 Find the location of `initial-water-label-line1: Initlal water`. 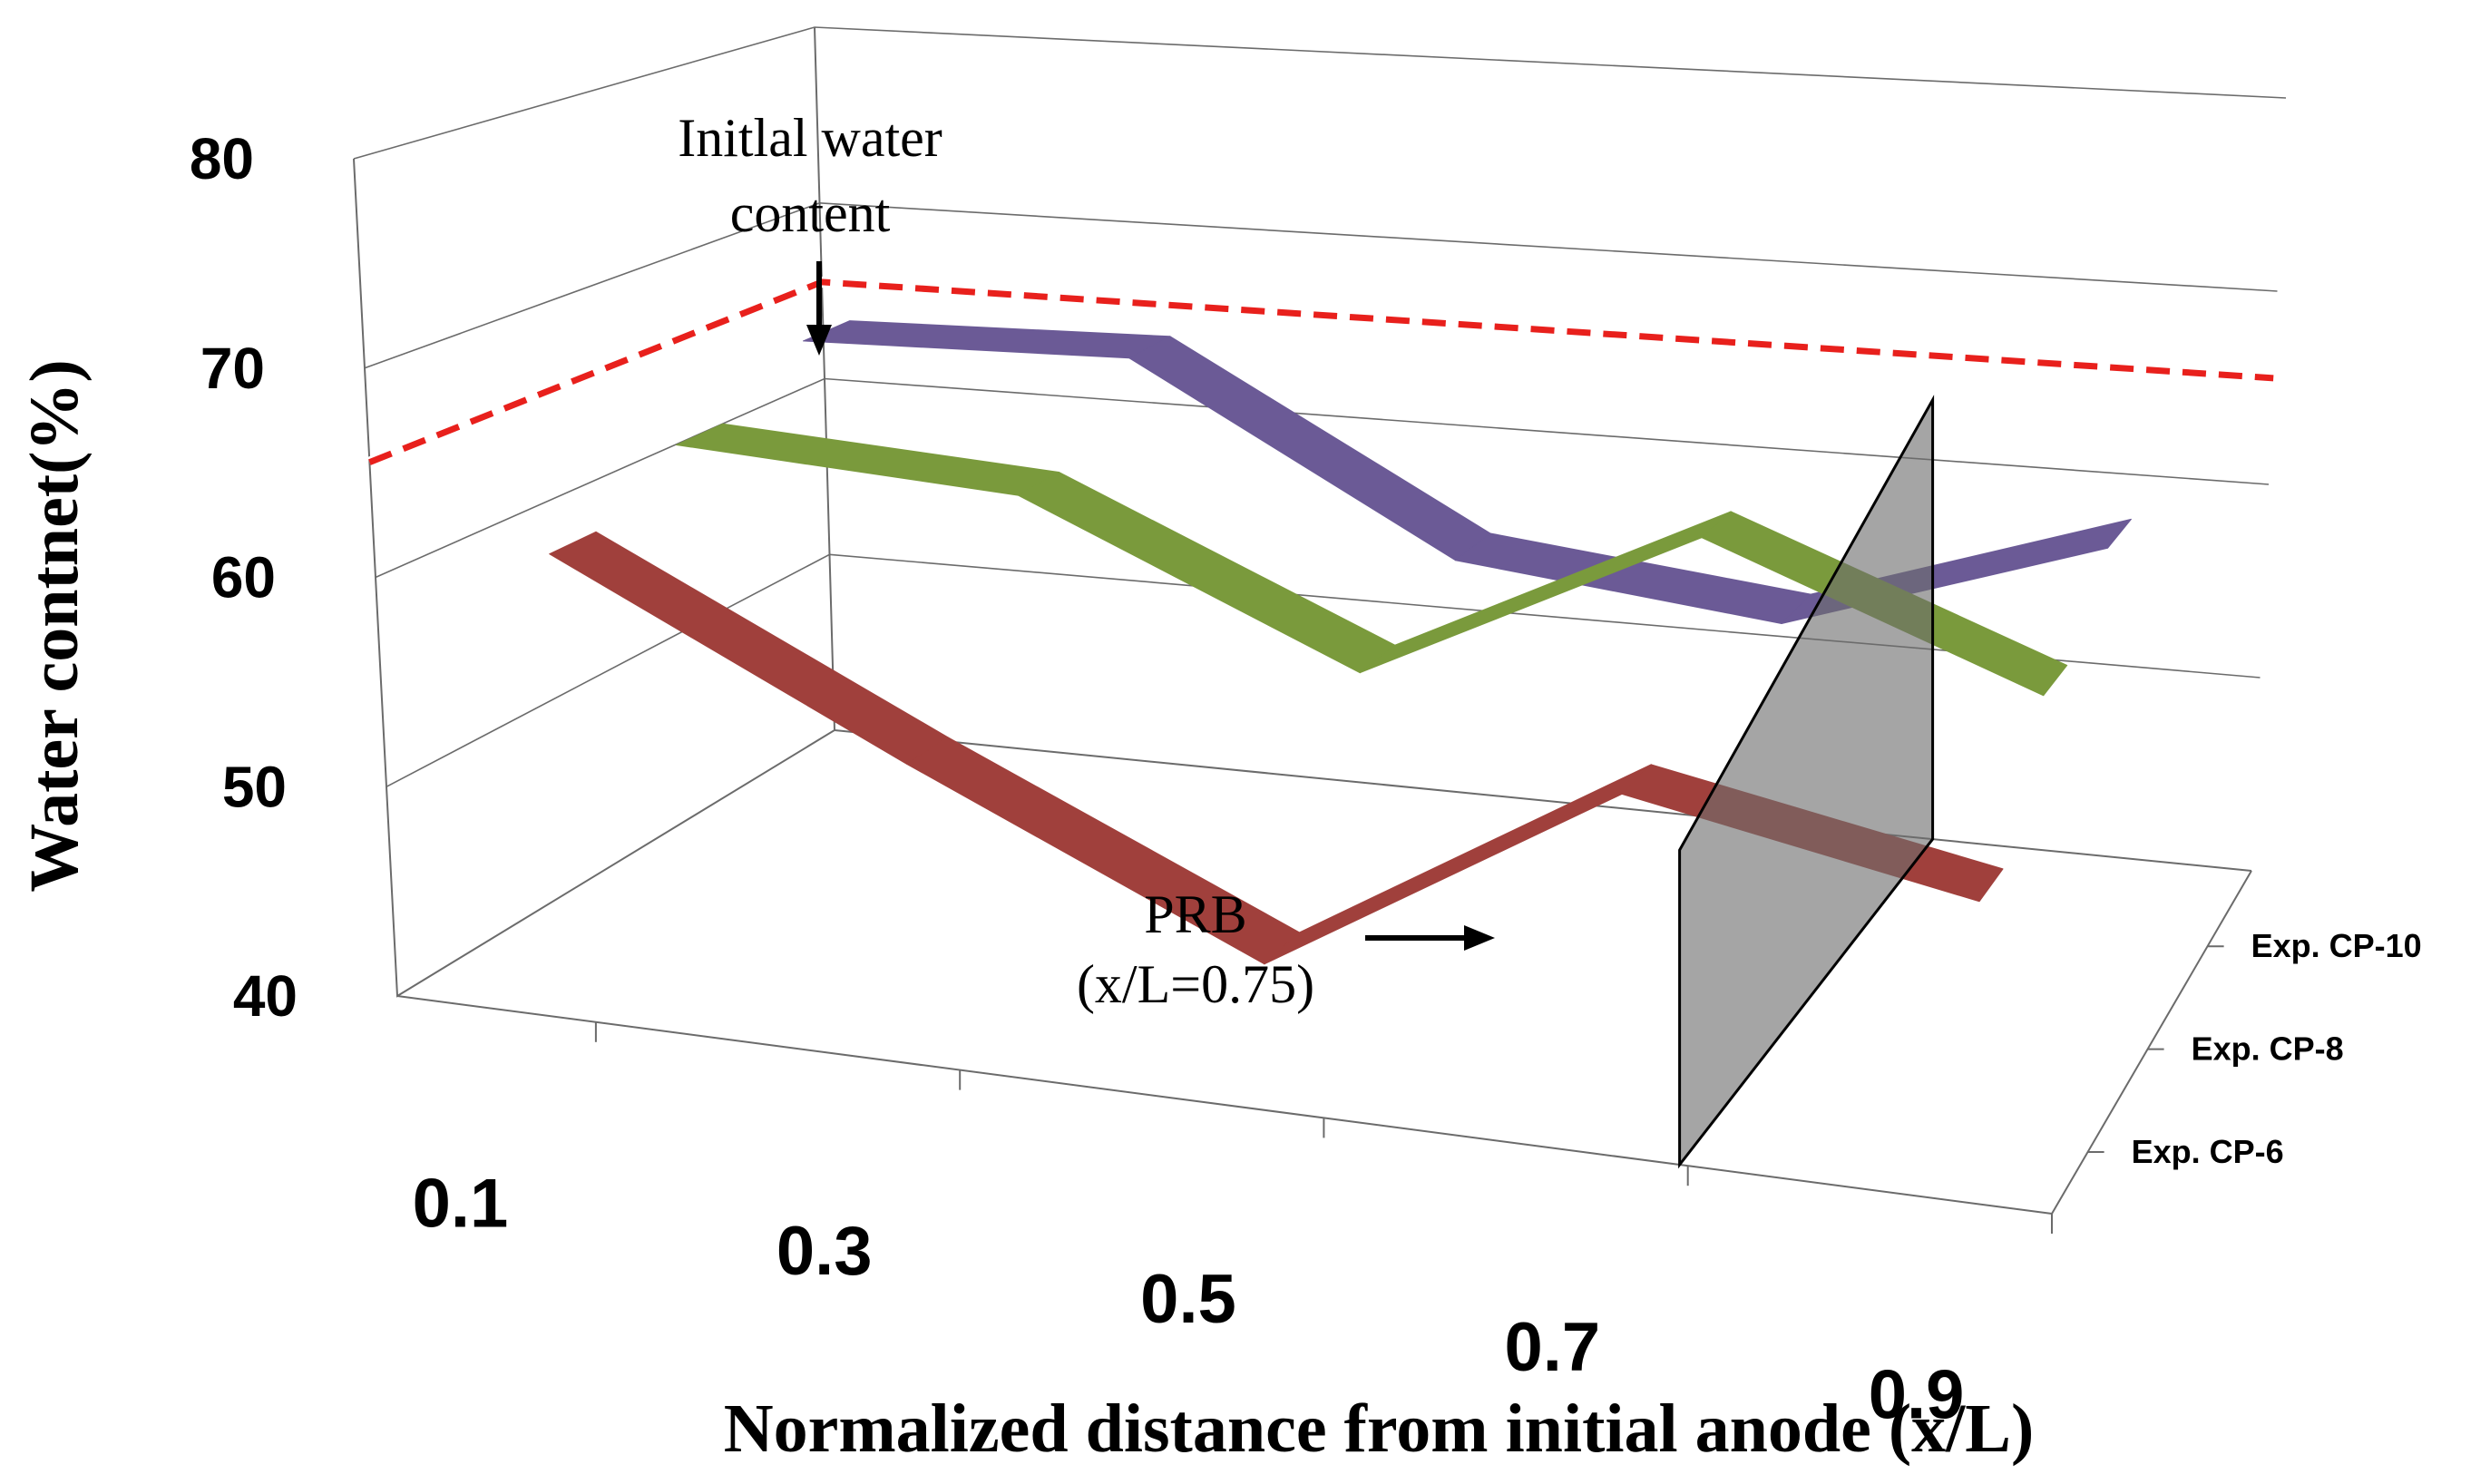

initial-water-label-line1: Initlal water is located at coordinates (810, 138).